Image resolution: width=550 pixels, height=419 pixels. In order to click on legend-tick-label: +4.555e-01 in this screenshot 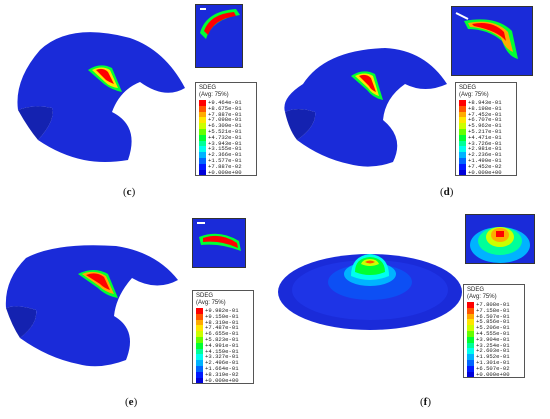, I will do `click(493, 333)`.